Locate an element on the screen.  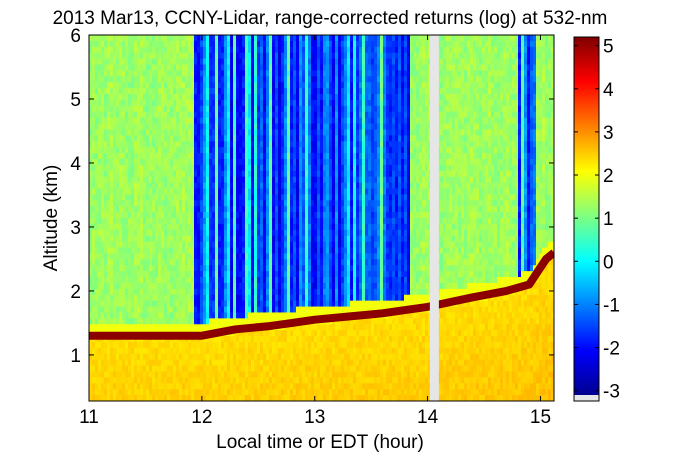
colorbar-tick-label: 3 is located at coordinates (608, 133).